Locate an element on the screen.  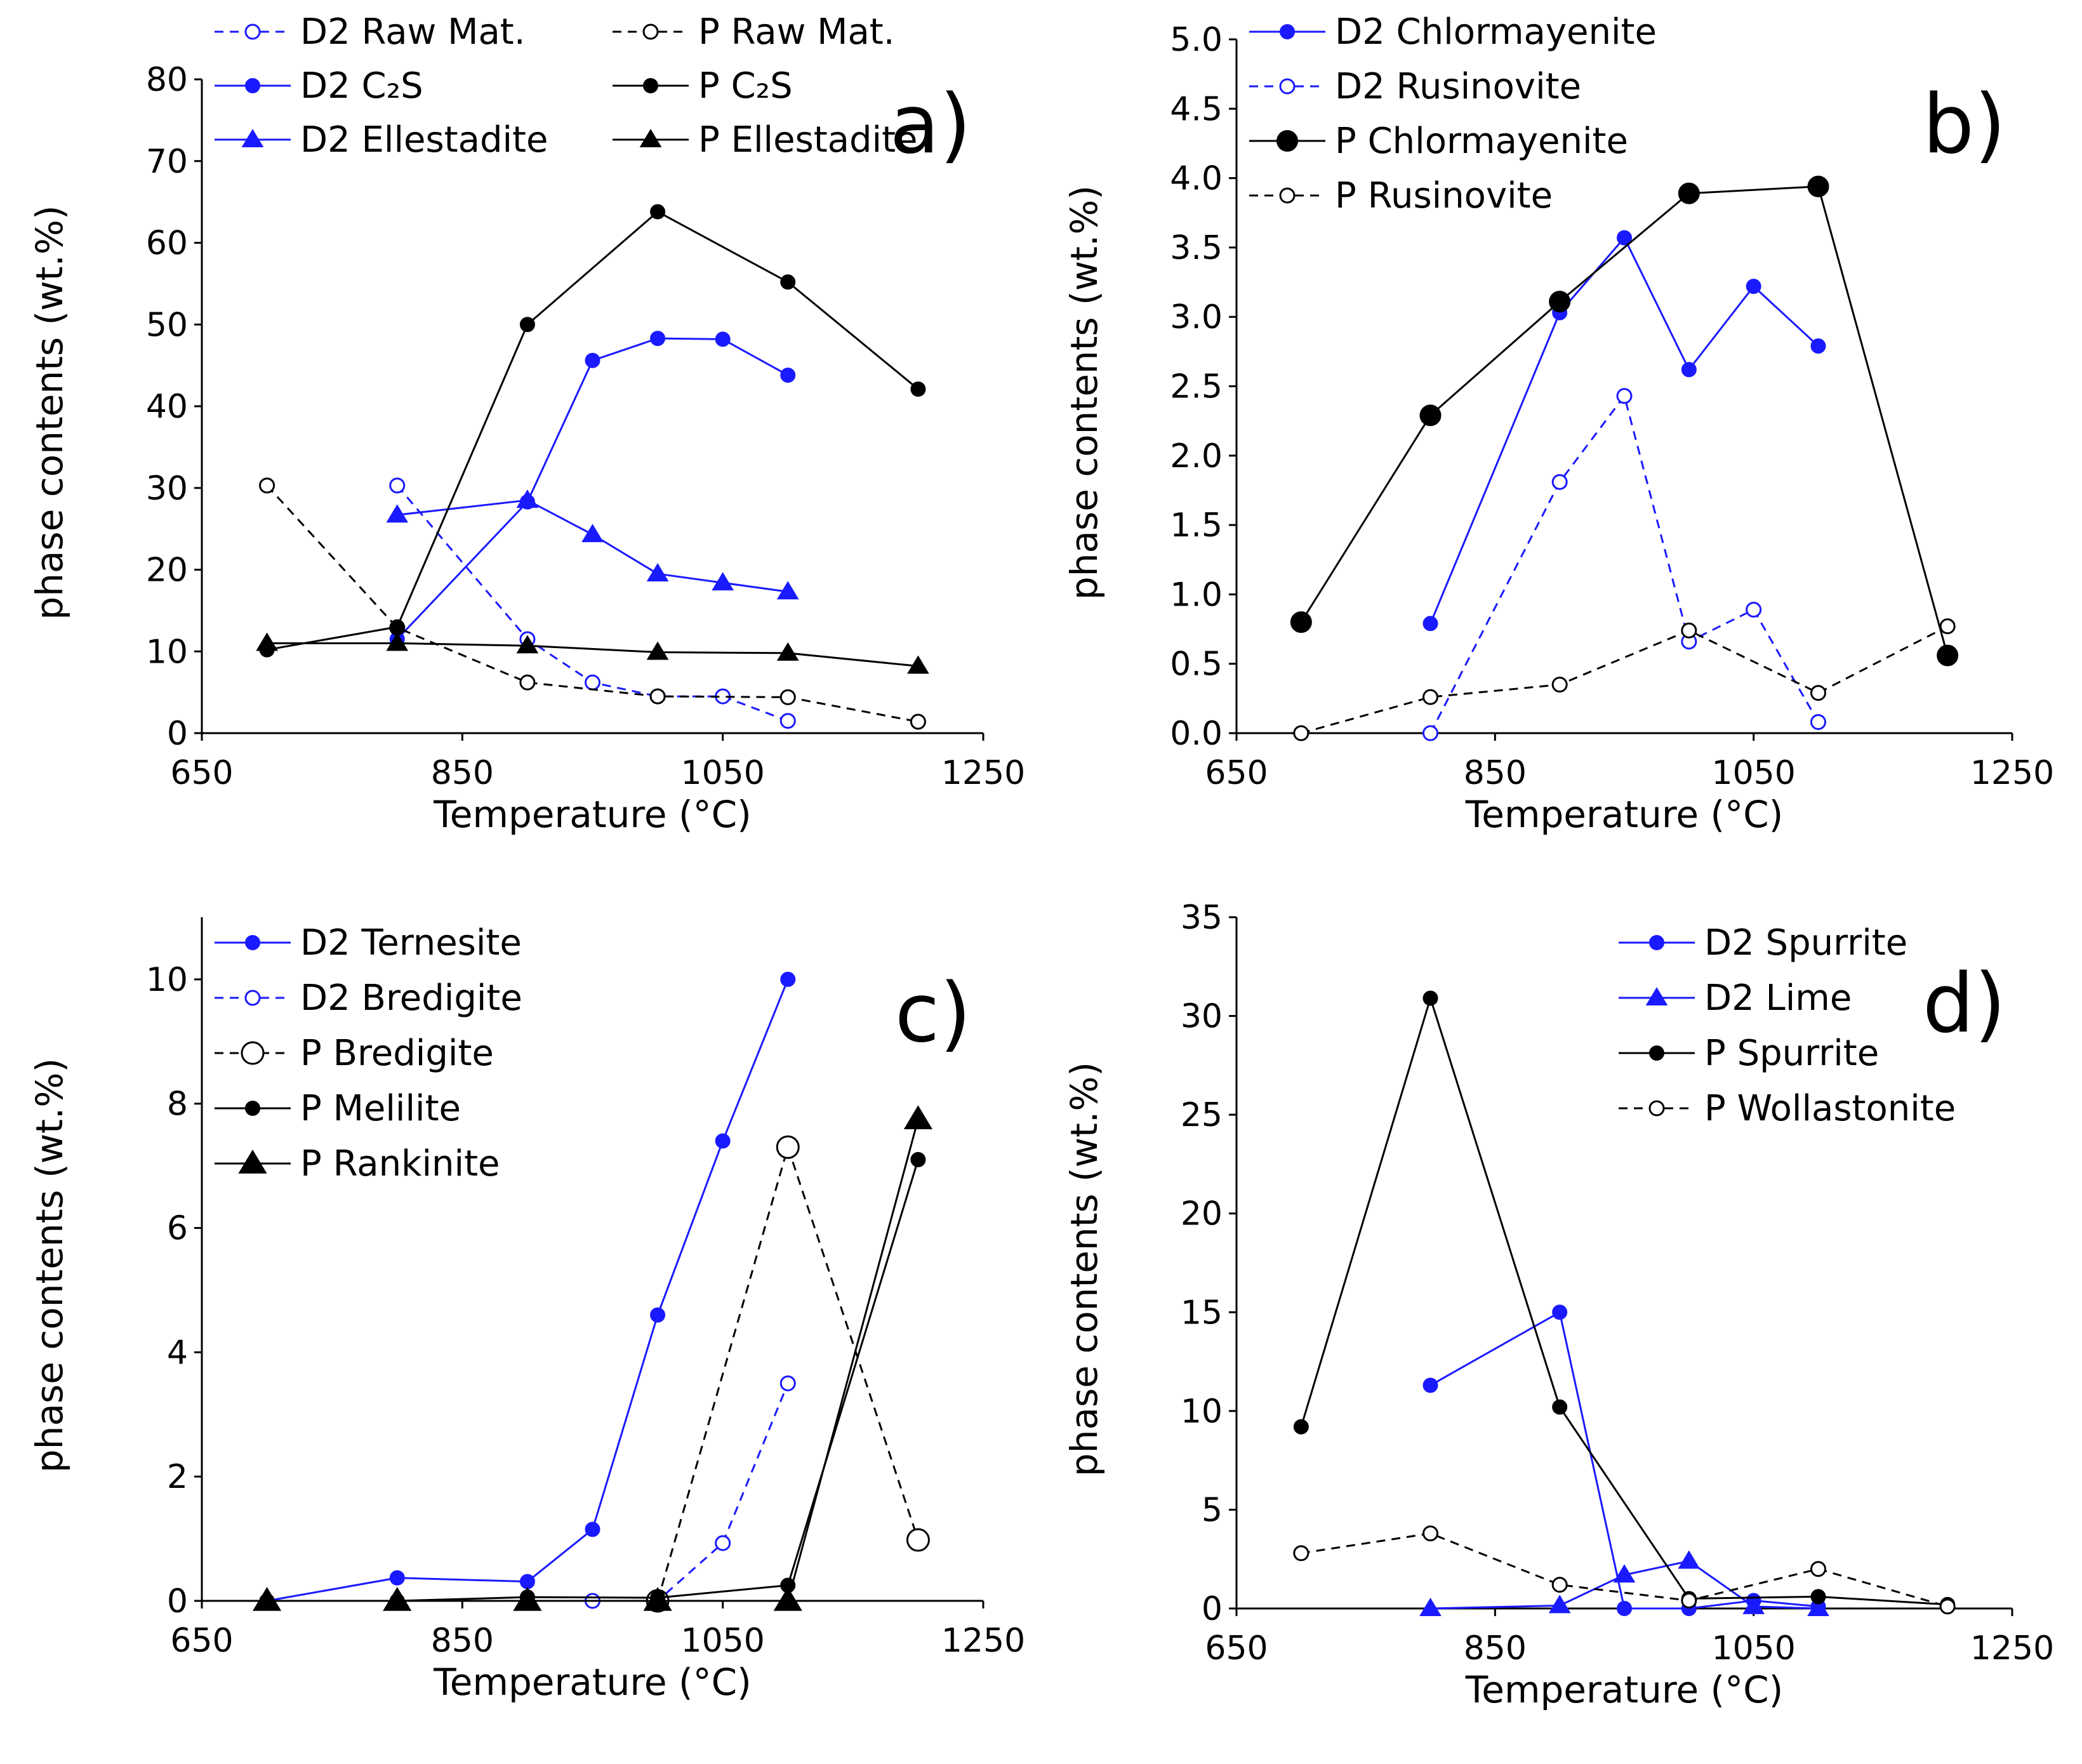
legend-entry-d2-ternesite: D2 Ternesite is located at coordinates (368, 943).